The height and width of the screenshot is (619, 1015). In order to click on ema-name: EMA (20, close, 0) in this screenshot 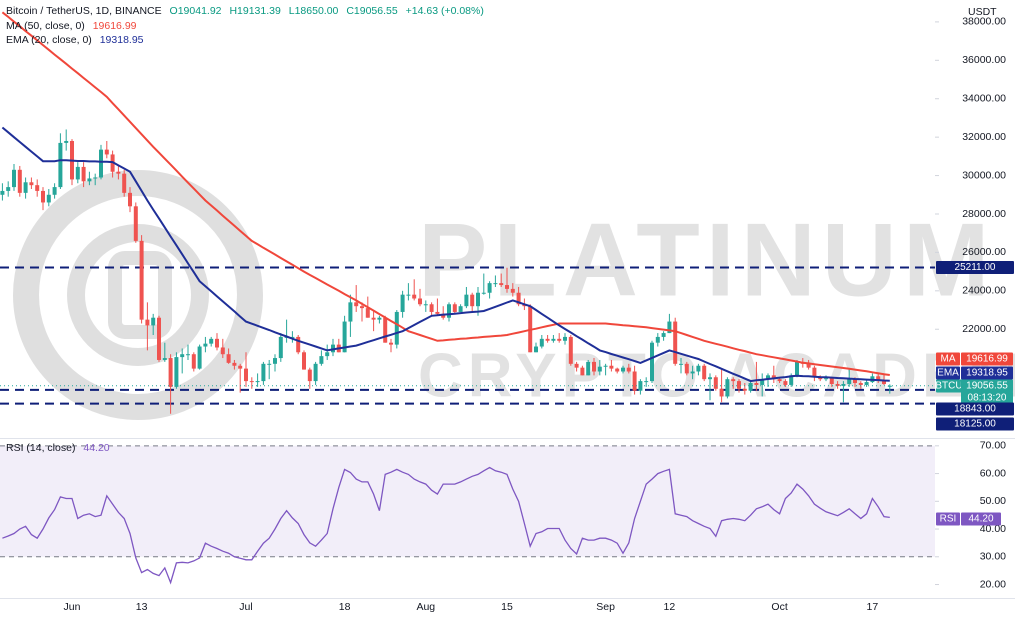, I will do `click(49, 40)`.